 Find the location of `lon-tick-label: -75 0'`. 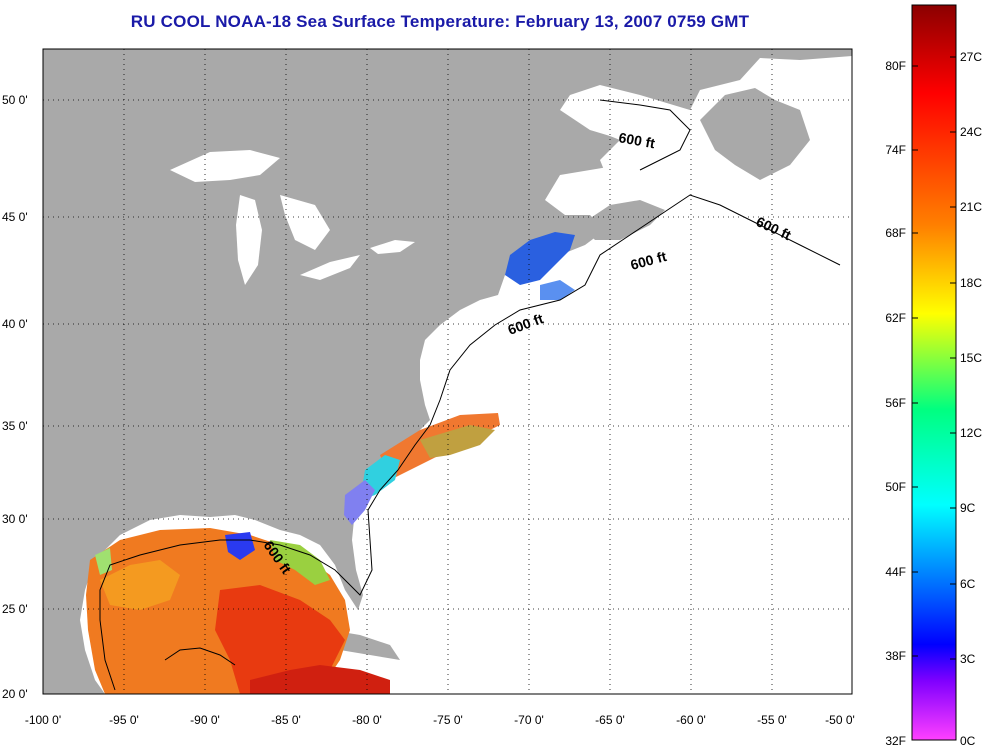

lon-tick-label: -75 0' is located at coordinates (448, 720).